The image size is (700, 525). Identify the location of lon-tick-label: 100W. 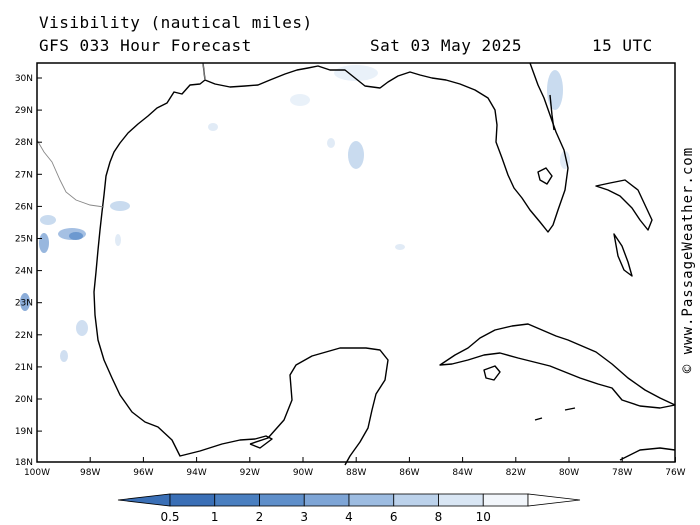
(37, 473).